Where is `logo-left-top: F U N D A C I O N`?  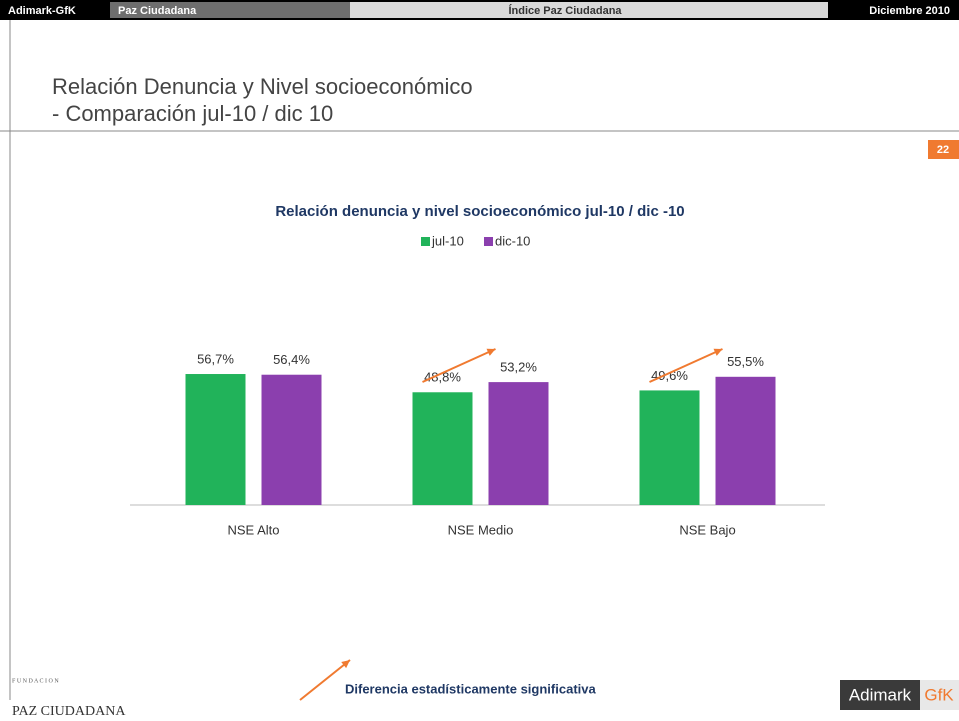
logo-left-top: F U N D A C I O N is located at coordinates (35, 681).